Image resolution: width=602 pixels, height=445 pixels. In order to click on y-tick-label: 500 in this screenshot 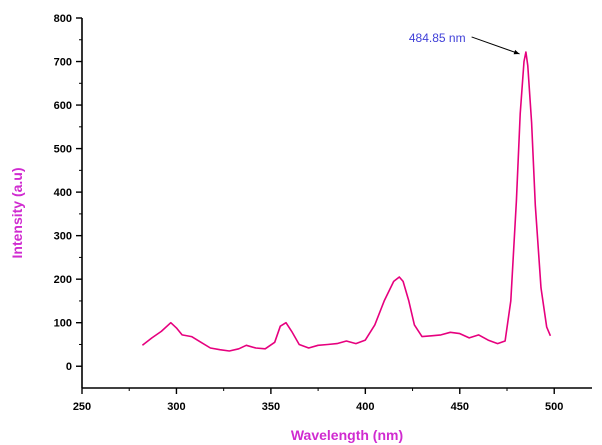, I will do `click(63, 150)`.